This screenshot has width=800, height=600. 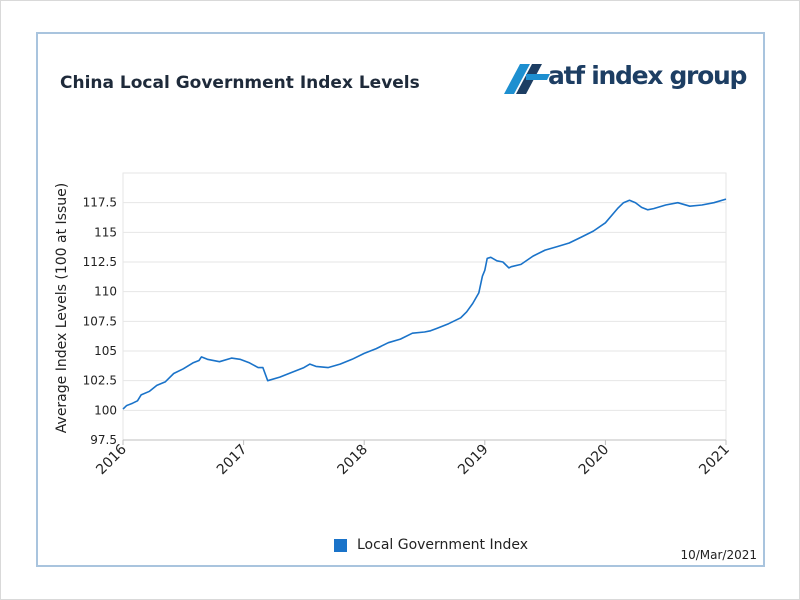 What do you see at coordinates (527, 79) in the screenshot?
I see `atf-logo-icon` at bounding box center [527, 79].